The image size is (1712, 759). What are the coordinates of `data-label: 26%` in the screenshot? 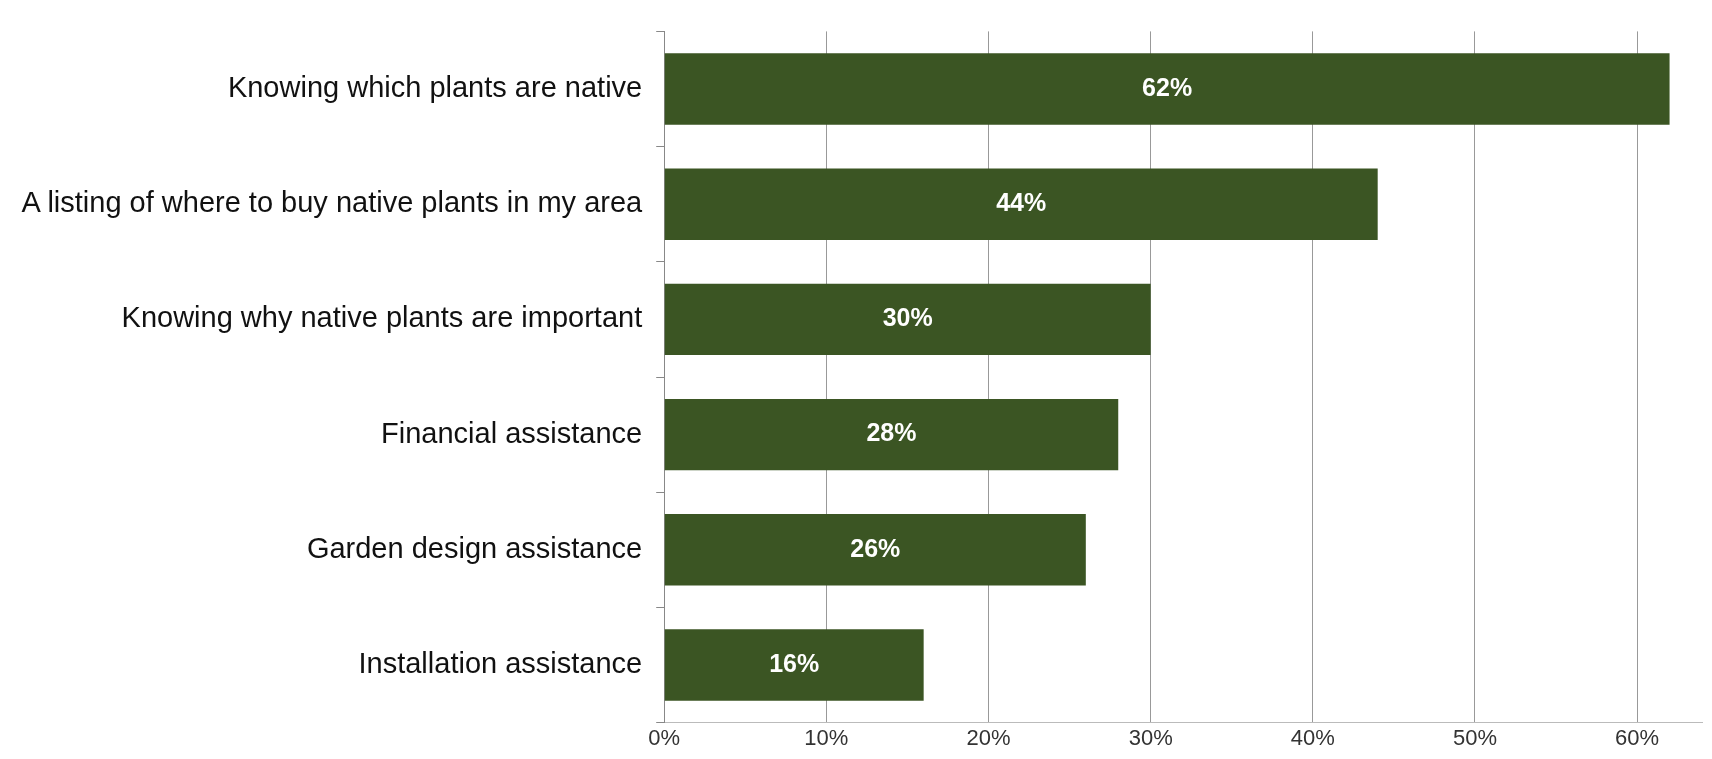 It's located at (875, 547).